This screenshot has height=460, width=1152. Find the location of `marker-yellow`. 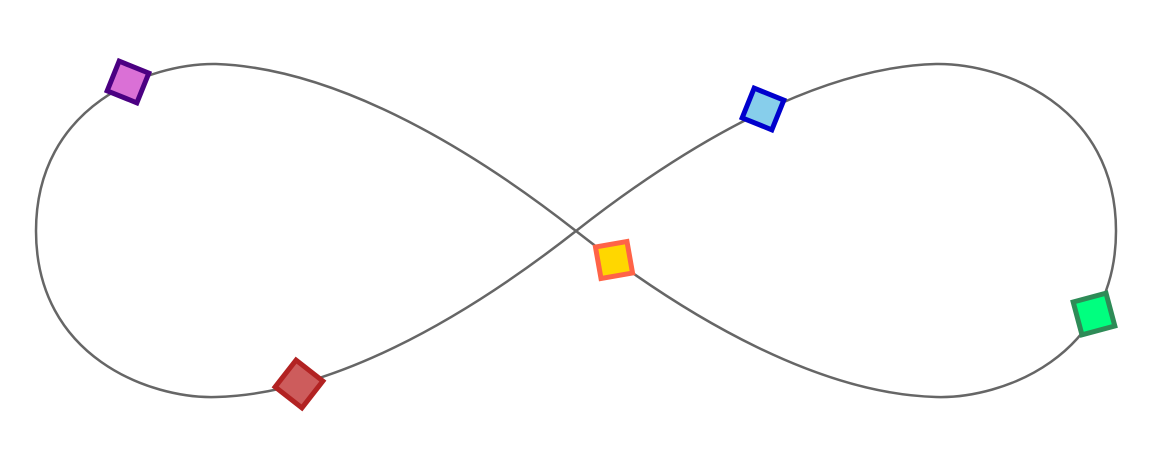

marker-yellow is located at coordinates (614, 260).